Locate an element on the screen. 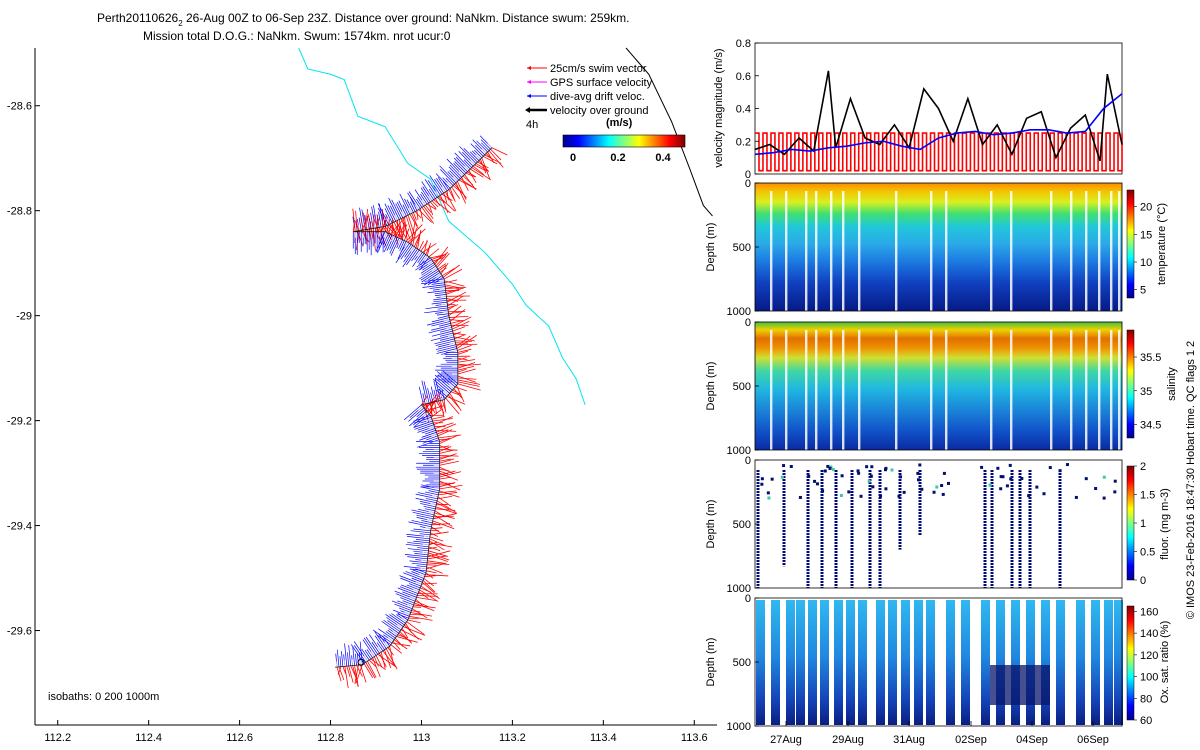 The height and width of the screenshot is (750, 1200). legend-gps-arrow is located at coordinates (529, 82).